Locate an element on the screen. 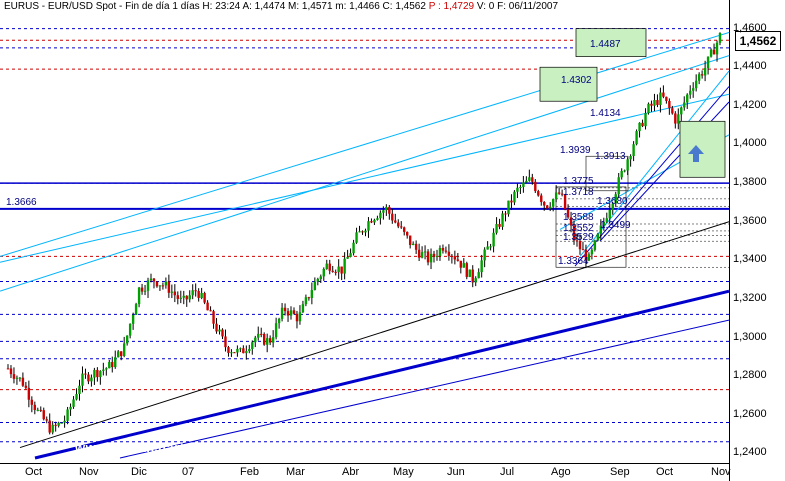 The height and width of the screenshot is (481, 785). x-tick-label: Jun is located at coordinates (456, 472).